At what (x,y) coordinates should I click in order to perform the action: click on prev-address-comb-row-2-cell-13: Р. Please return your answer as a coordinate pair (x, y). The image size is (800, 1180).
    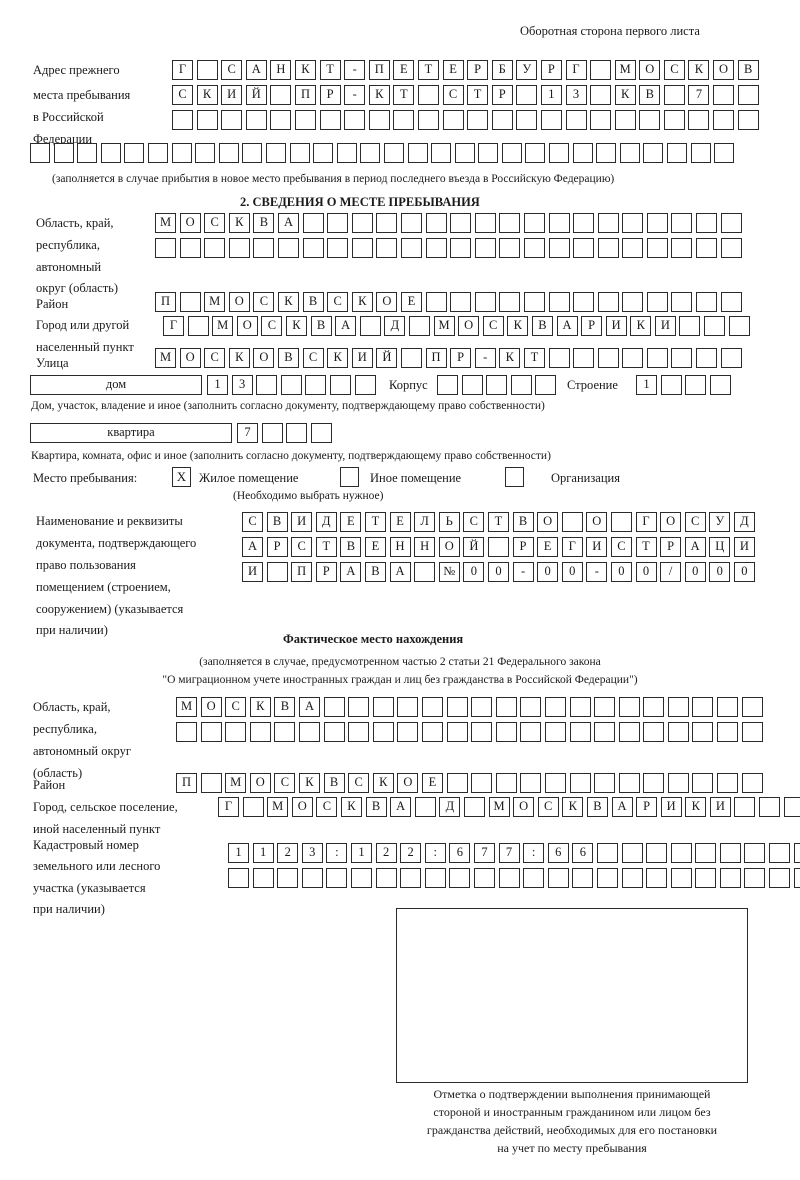
    Looking at the image, I should click on (502, 95).